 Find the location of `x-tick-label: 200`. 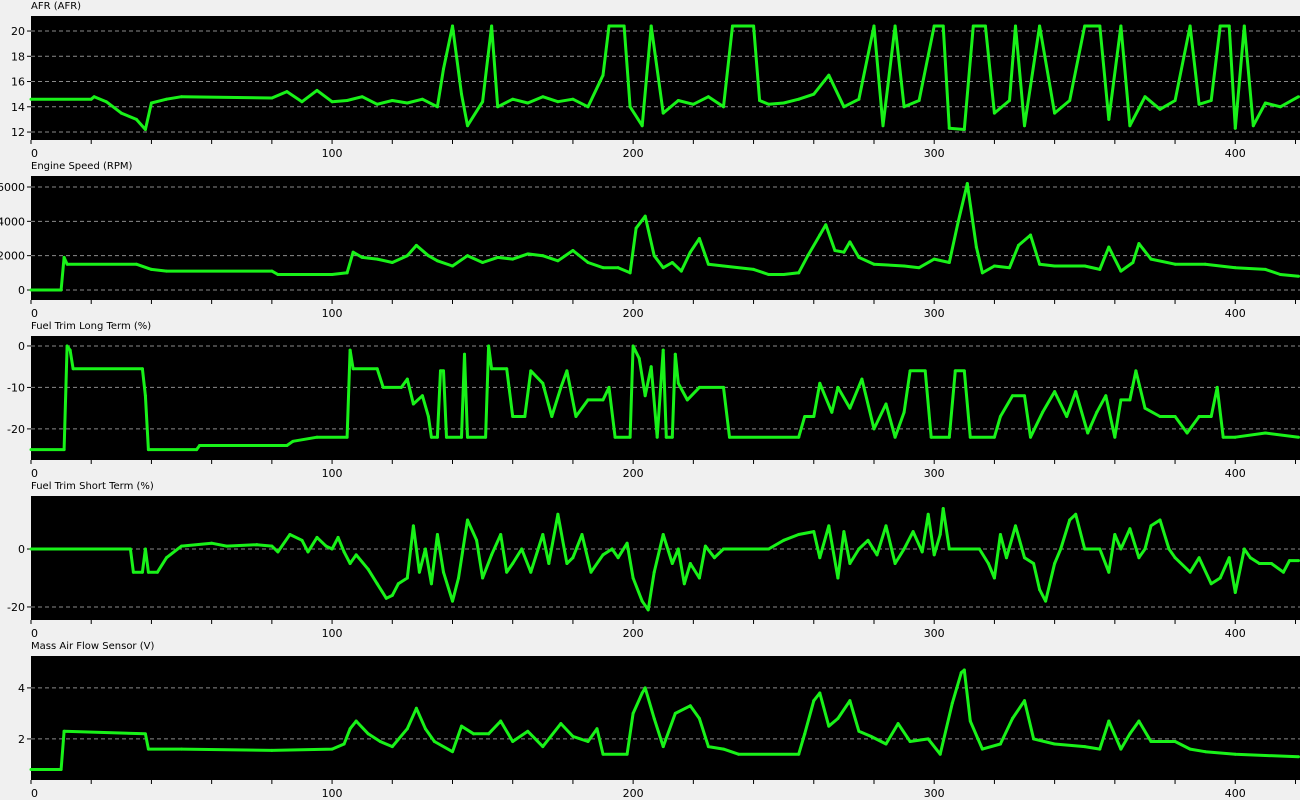

x-tick-label: 200 is located at coordinates (633, 473).